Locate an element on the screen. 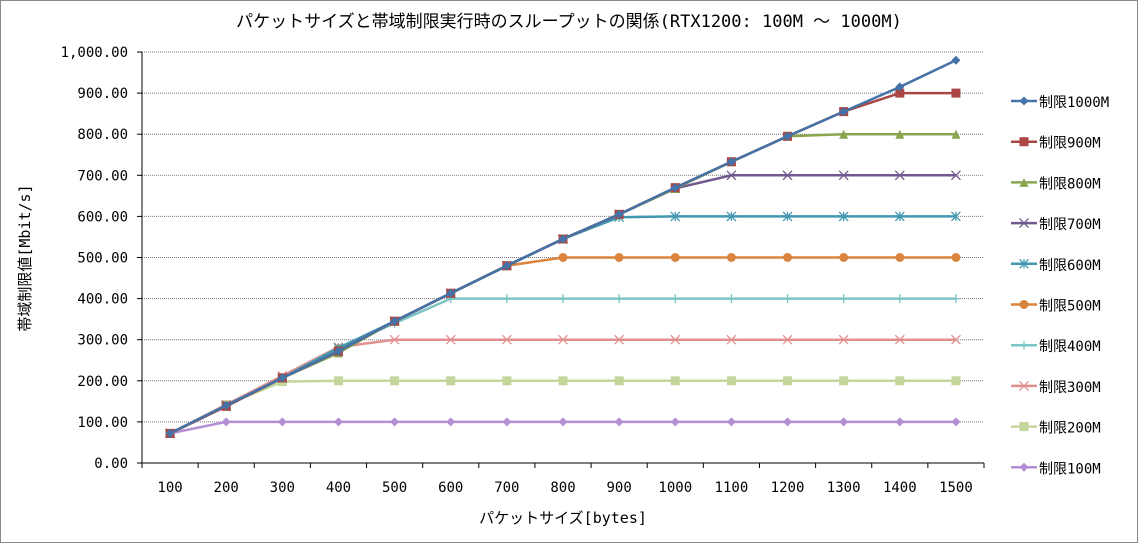 The width and height of the screenshot is (1138, 546). series-制限200M is located at coordinates (563, 407).